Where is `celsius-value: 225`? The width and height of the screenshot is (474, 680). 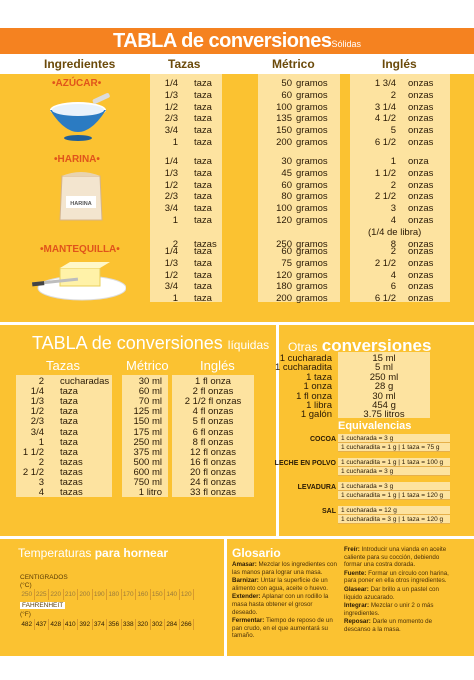 celsius-value: 225 is located at coordinates (42, 594).